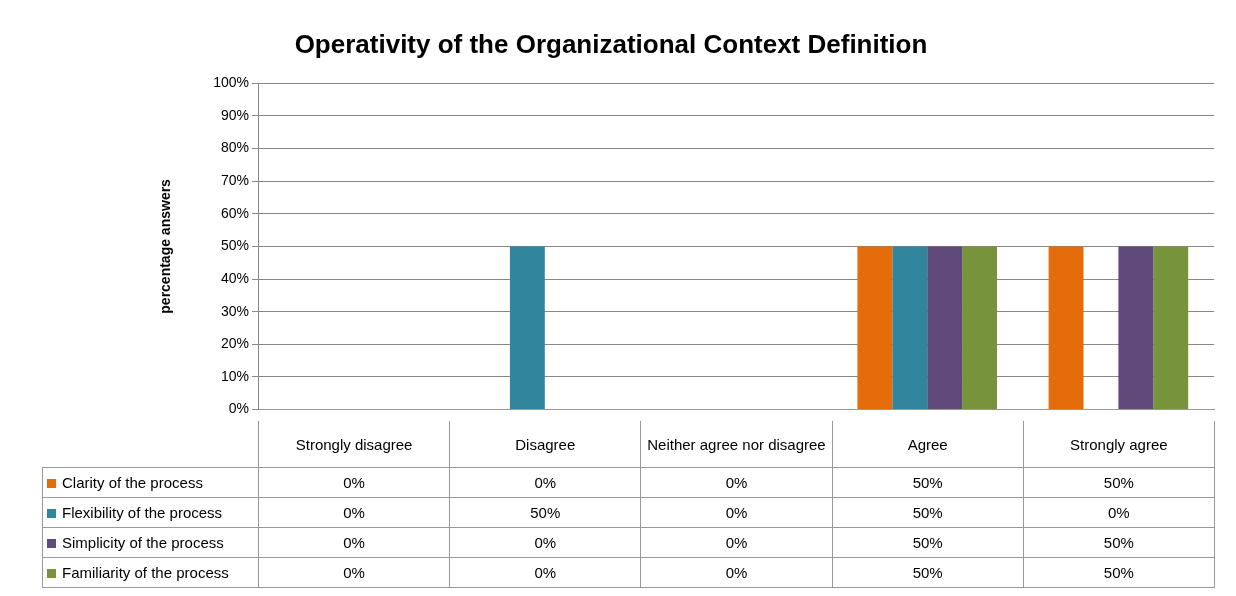 This screenshot has width=1236, height=596. Describe the element at coordinates (928, 444) in the screenshot. I see `x-tick-label: Agree` at that location.